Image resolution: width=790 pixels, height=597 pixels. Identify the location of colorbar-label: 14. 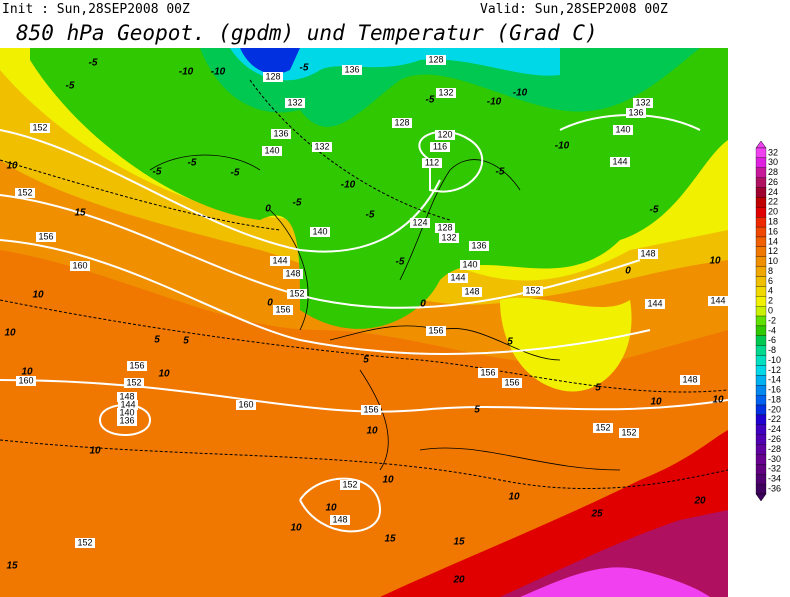
(773, 241).